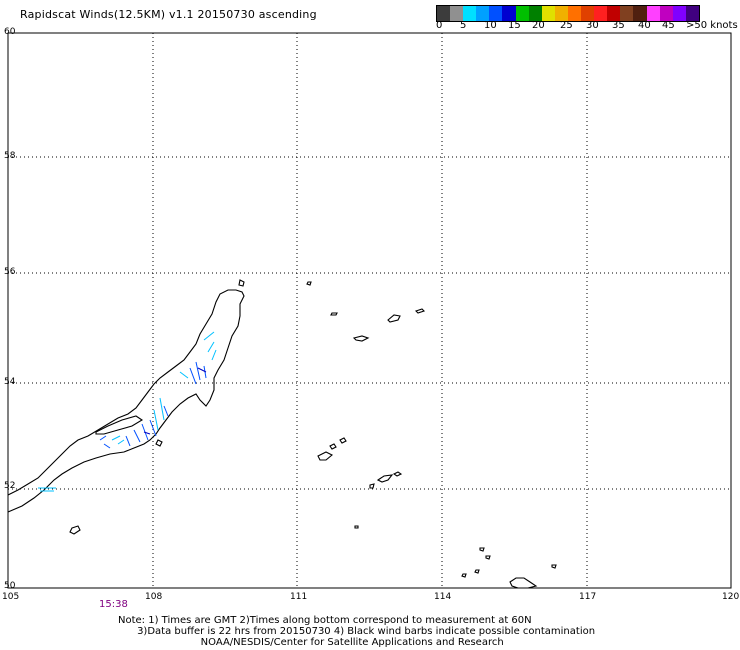 This screenshot has width=740, height=650. I want to click on lon-label: 105, so click(11, 597).